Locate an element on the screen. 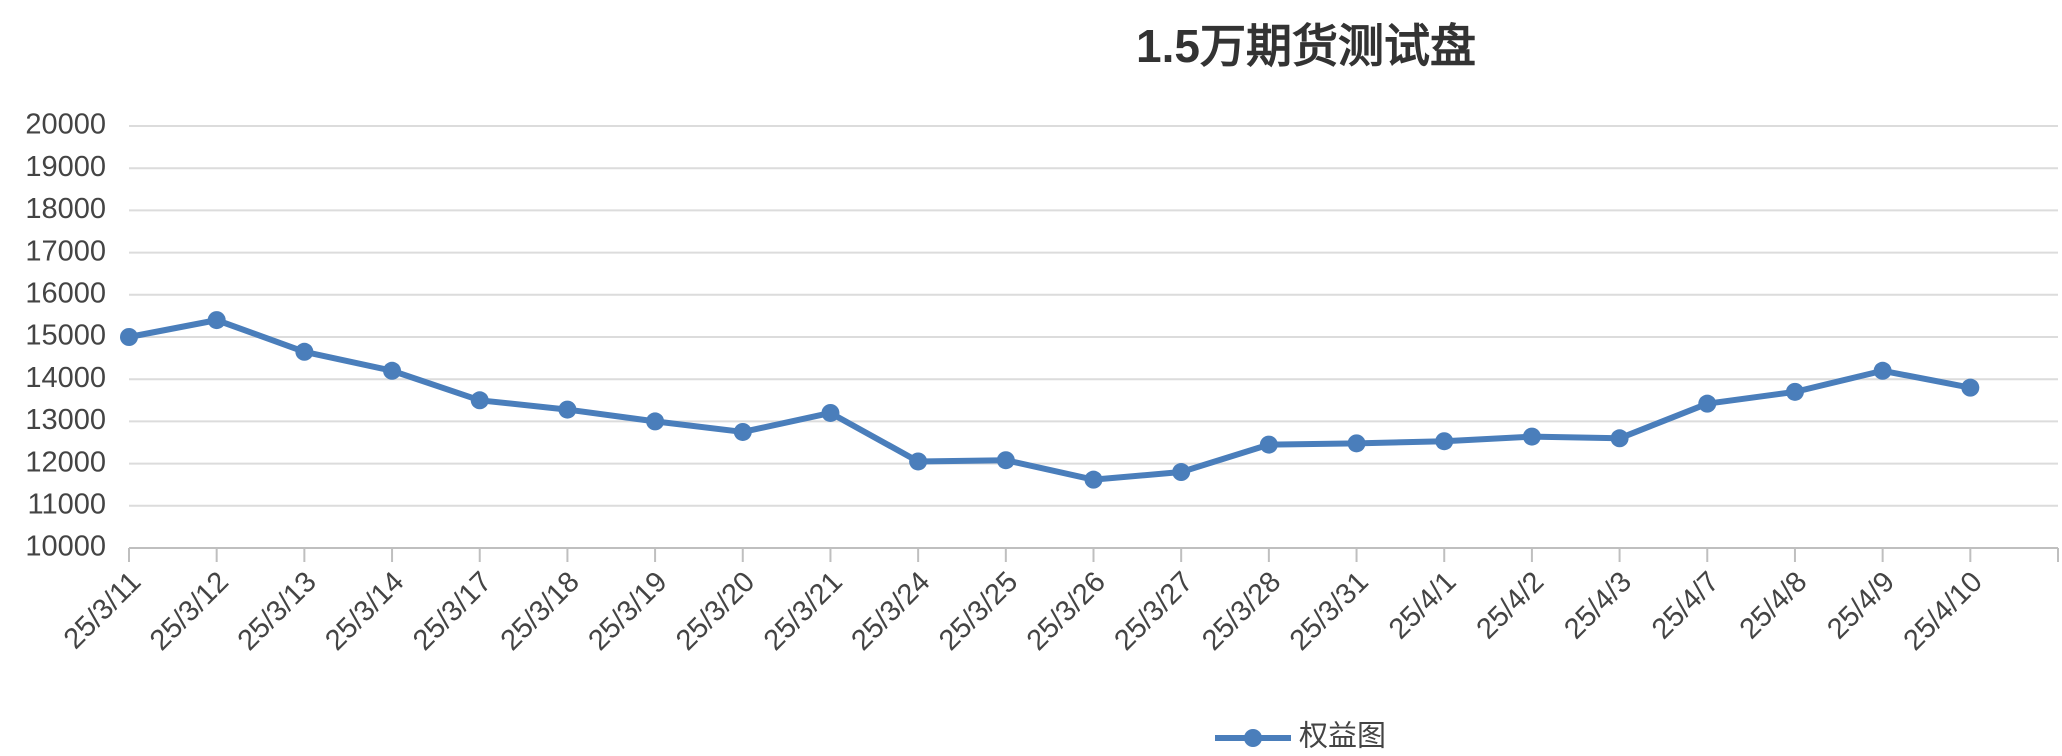 The image size is (2062, 756). x-tick-label: 25/3/11 is located at coordinates (103, 611).